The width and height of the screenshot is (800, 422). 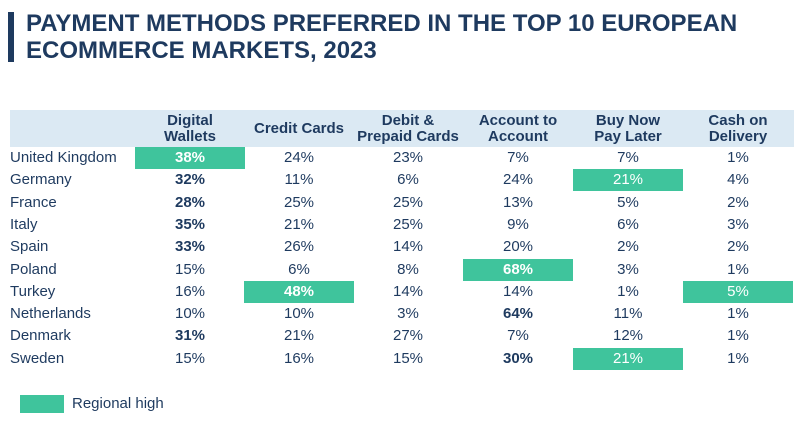 I want to click on table-cell-regional-high: 48%, so click(x=299, y=291).